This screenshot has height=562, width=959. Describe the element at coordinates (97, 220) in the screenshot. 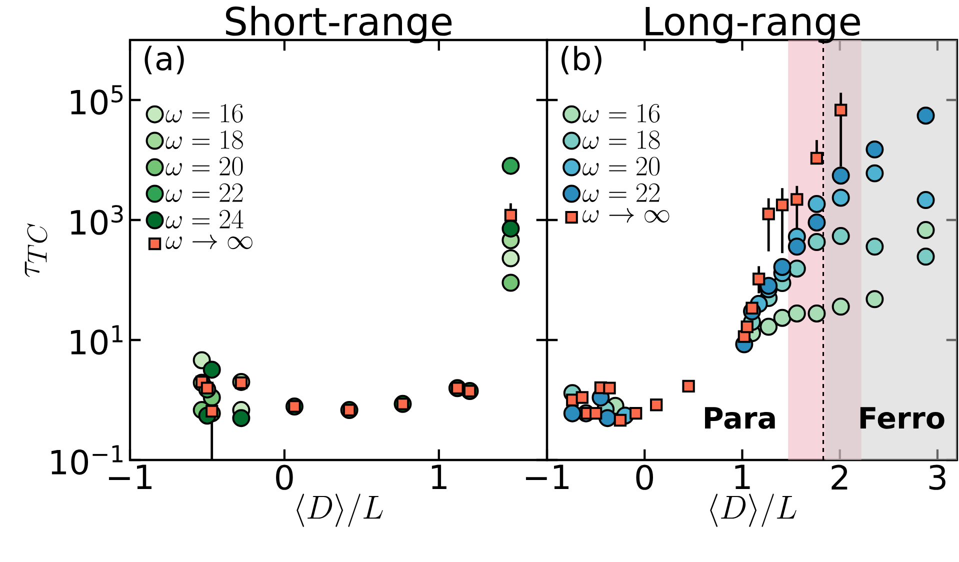

I see `y-tick-label: 10$^{3}$` at that location.